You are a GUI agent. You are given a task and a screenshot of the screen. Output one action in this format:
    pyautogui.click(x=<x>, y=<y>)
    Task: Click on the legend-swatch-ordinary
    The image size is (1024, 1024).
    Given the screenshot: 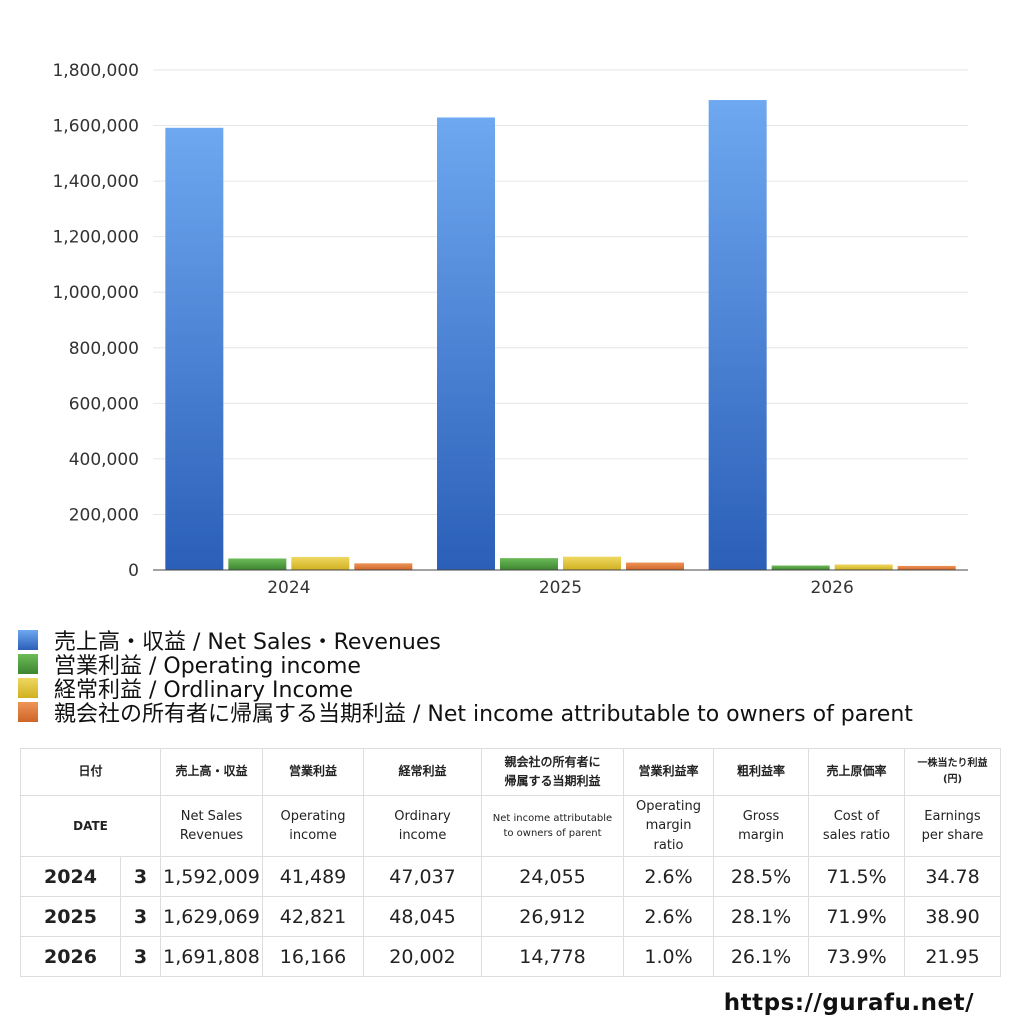 What is the action you would take?
    pyautogui.click(x=28, y=688)
    